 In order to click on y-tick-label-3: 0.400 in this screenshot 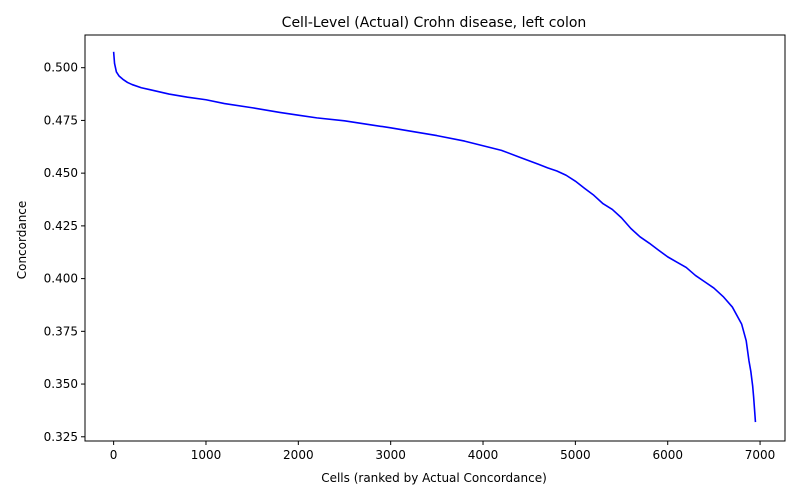, I will do `click(61, 279)`.